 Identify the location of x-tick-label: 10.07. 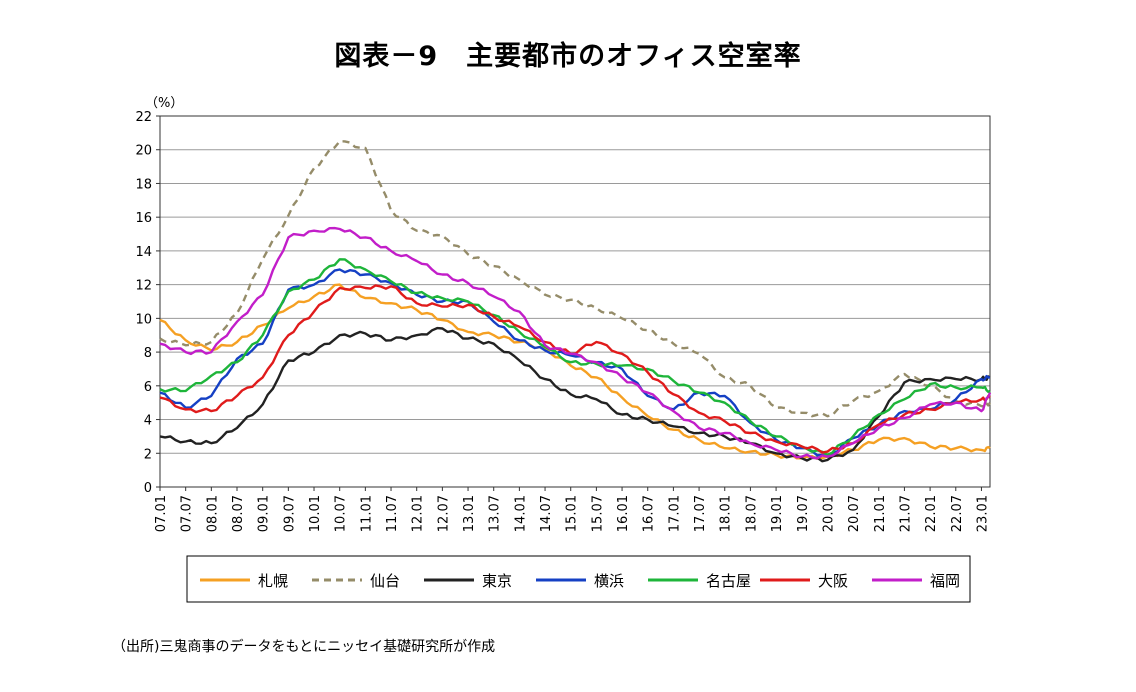
(341, 513).